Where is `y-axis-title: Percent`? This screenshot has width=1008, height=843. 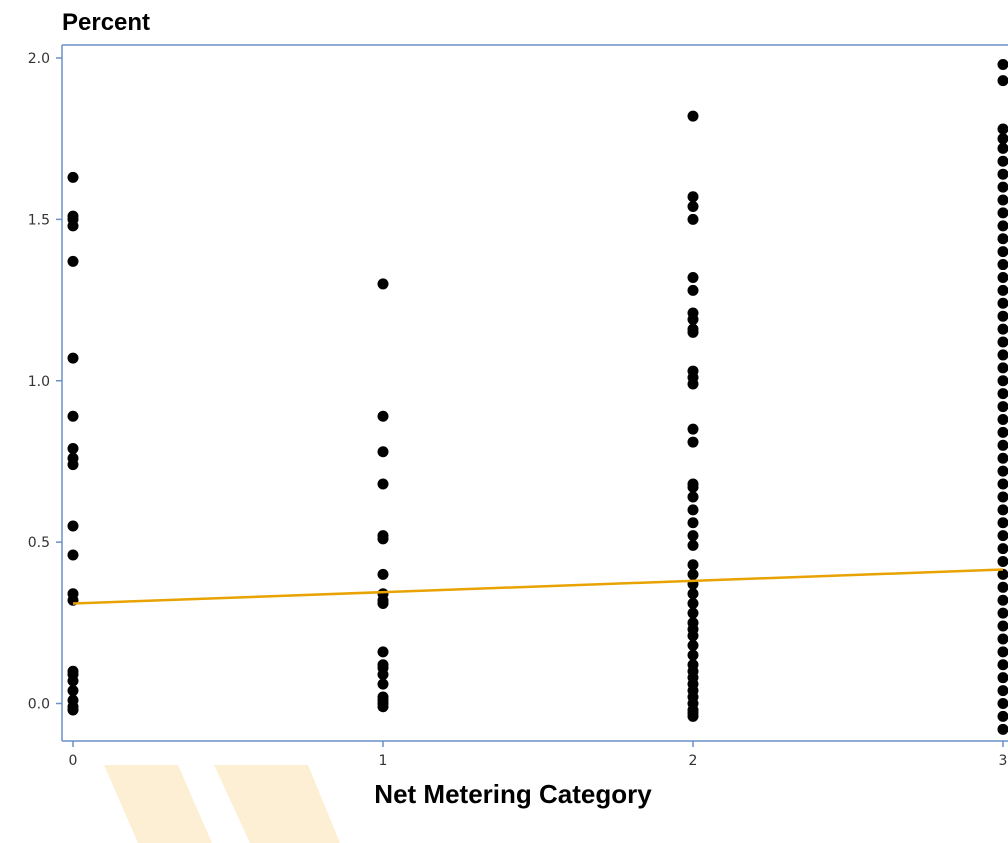 y-axis-title: Percent is located at coordinates (106, 22).